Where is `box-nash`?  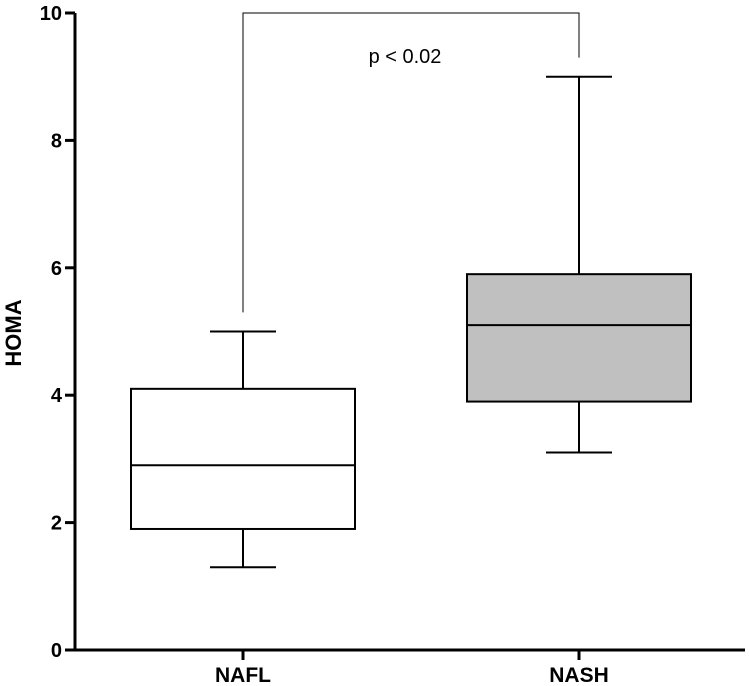 box-nash is located at coordinates (579, 338).